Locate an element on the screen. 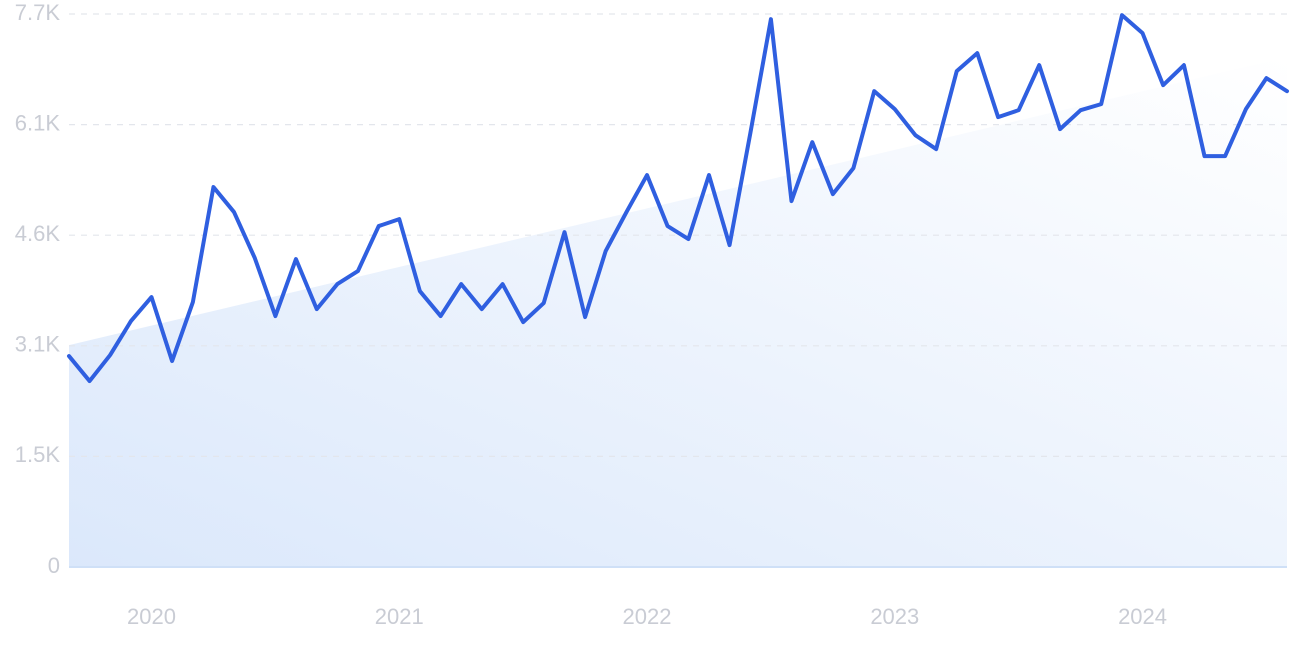 The image size is (1292, 646). y-tick-label: 4.6K is located at coordinates (38, 233).